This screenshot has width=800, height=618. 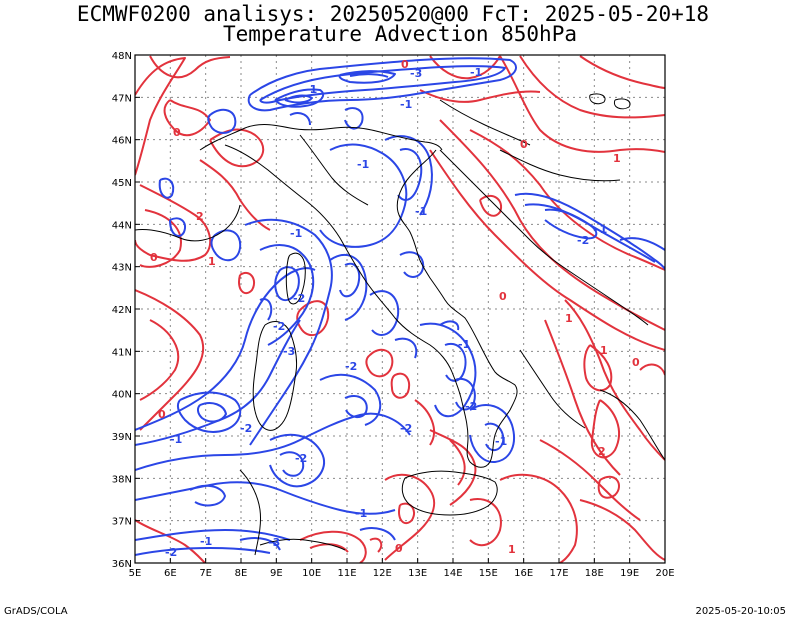 I want to click on tick-label-lon: 5E, so click(x=135, y=573).